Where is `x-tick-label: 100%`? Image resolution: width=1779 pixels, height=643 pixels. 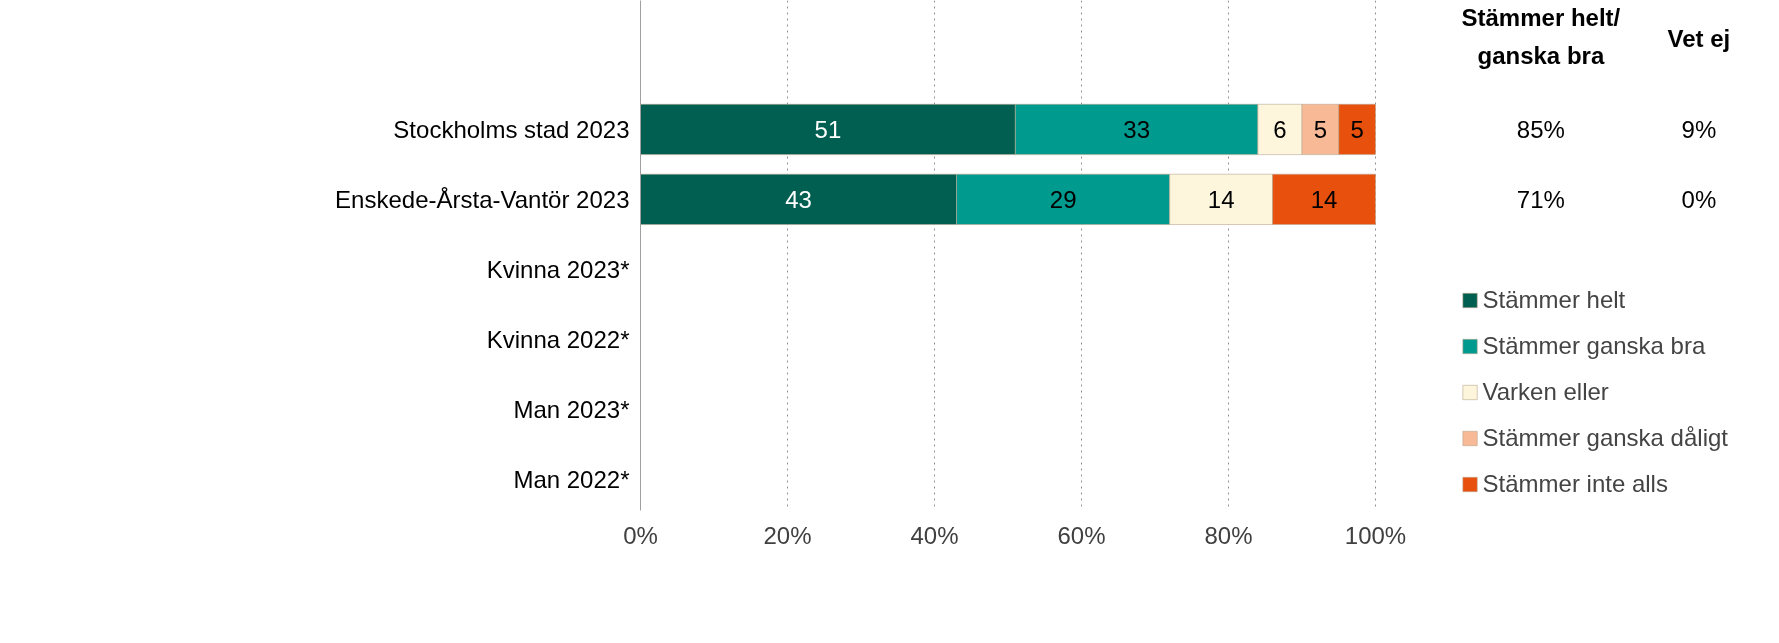 x-tick-label: 100% is located at coordinates (1375, 535).